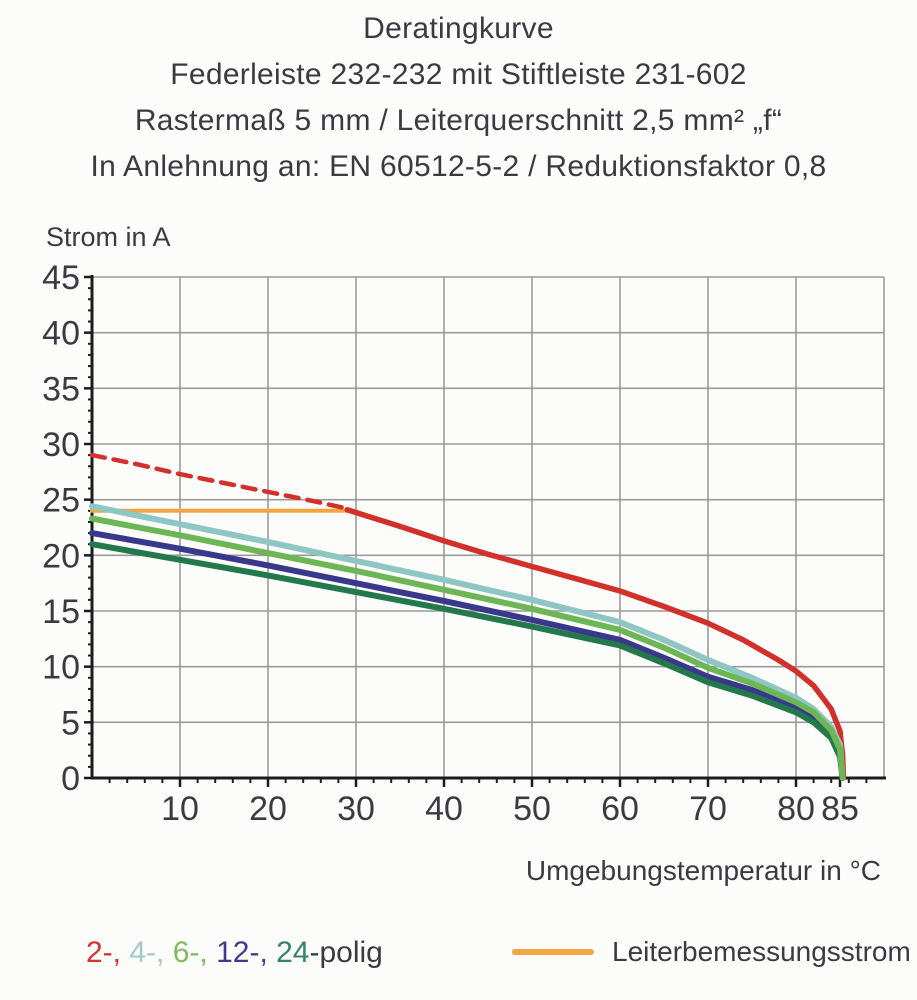  Describe the element at coordinates (61, 612) in the screenshot. I see `y-tick-label-15: 15` at that location.